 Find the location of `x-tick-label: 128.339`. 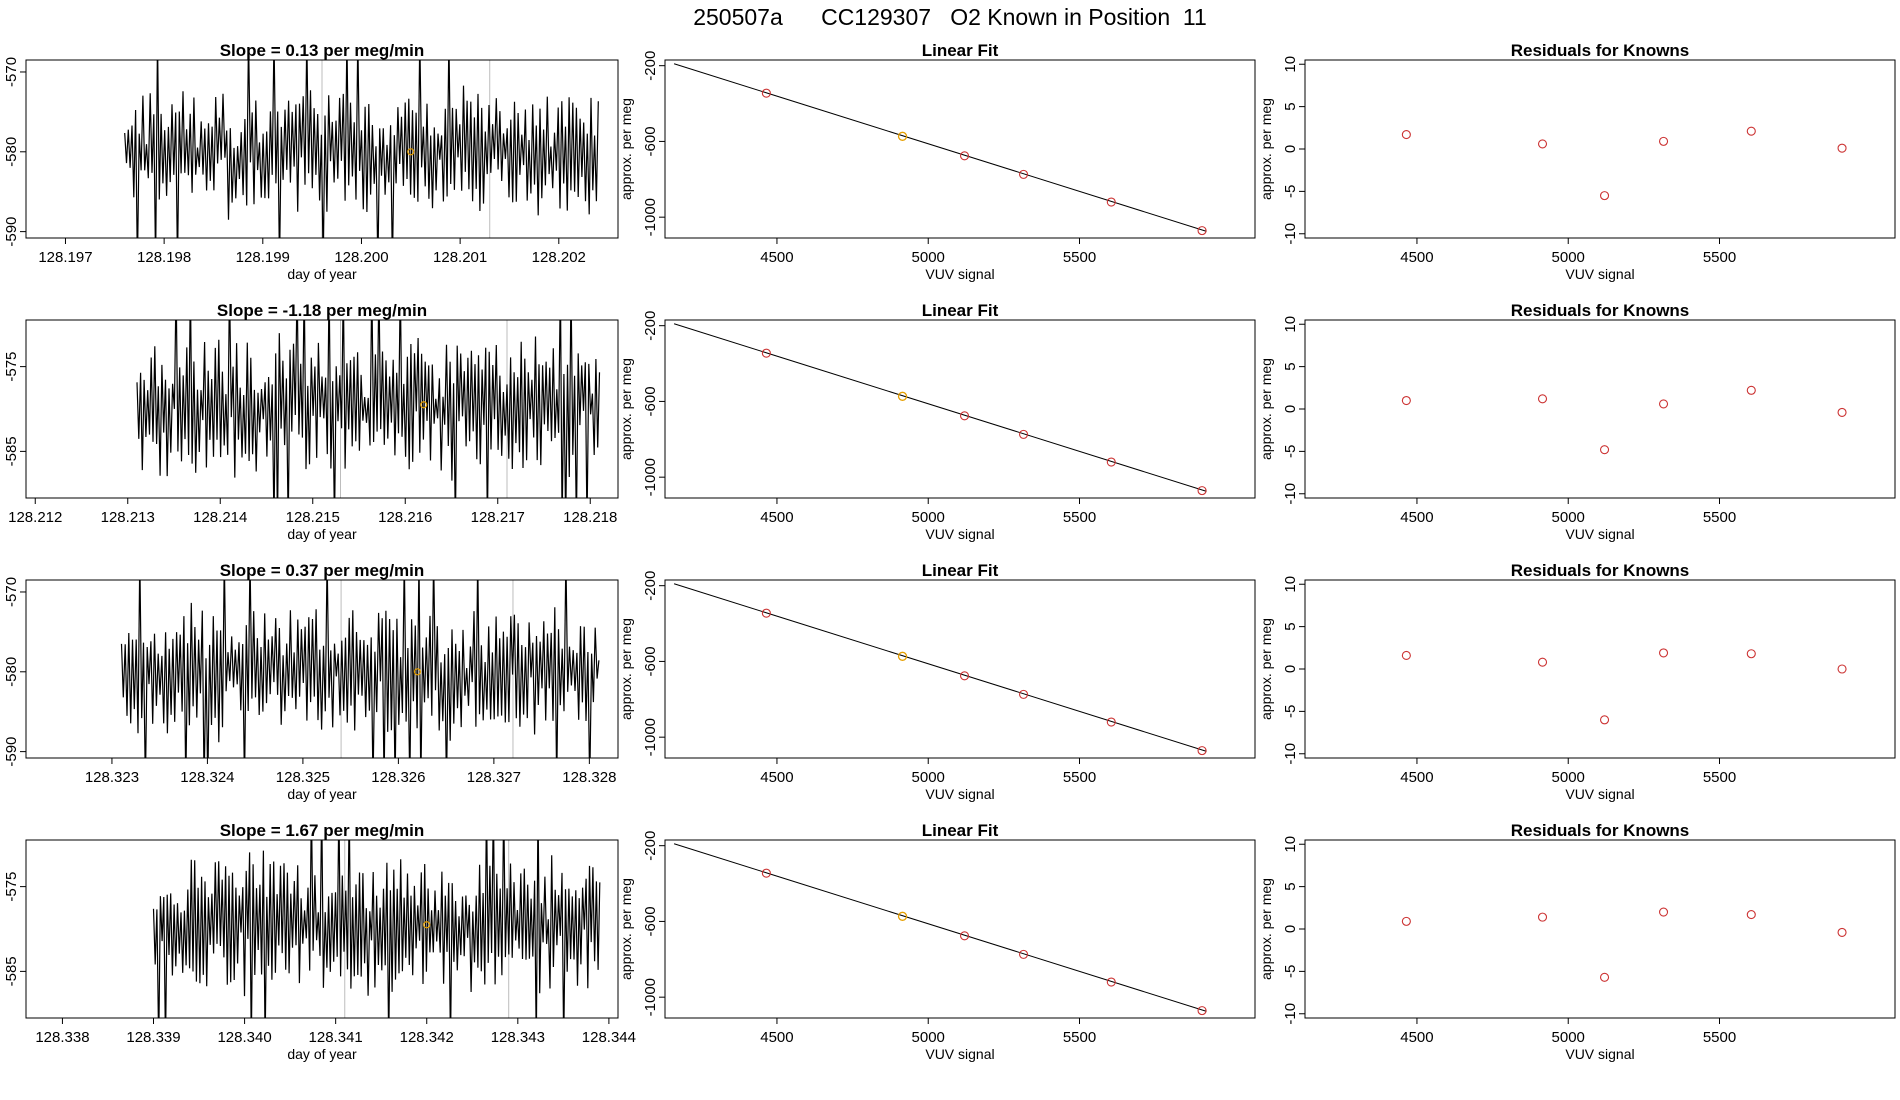

x-tick-label: 128.339 is located at coordinates (153, 1037).